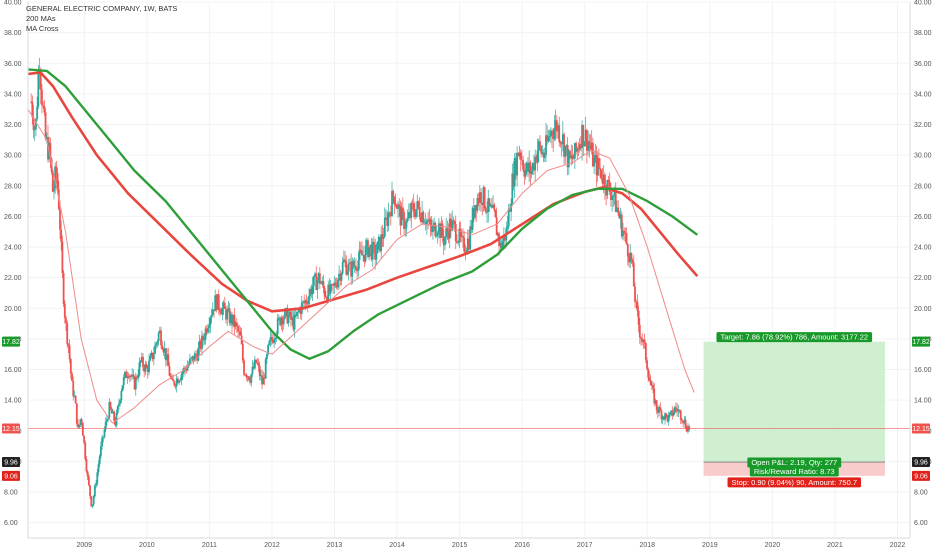 Image resolution: width=932 pixels, height=550 pixels. Describe the element at coordinates (42, 28) in the screenshot. I see `indicator-label-ma-cross: MA Cross` at that location.